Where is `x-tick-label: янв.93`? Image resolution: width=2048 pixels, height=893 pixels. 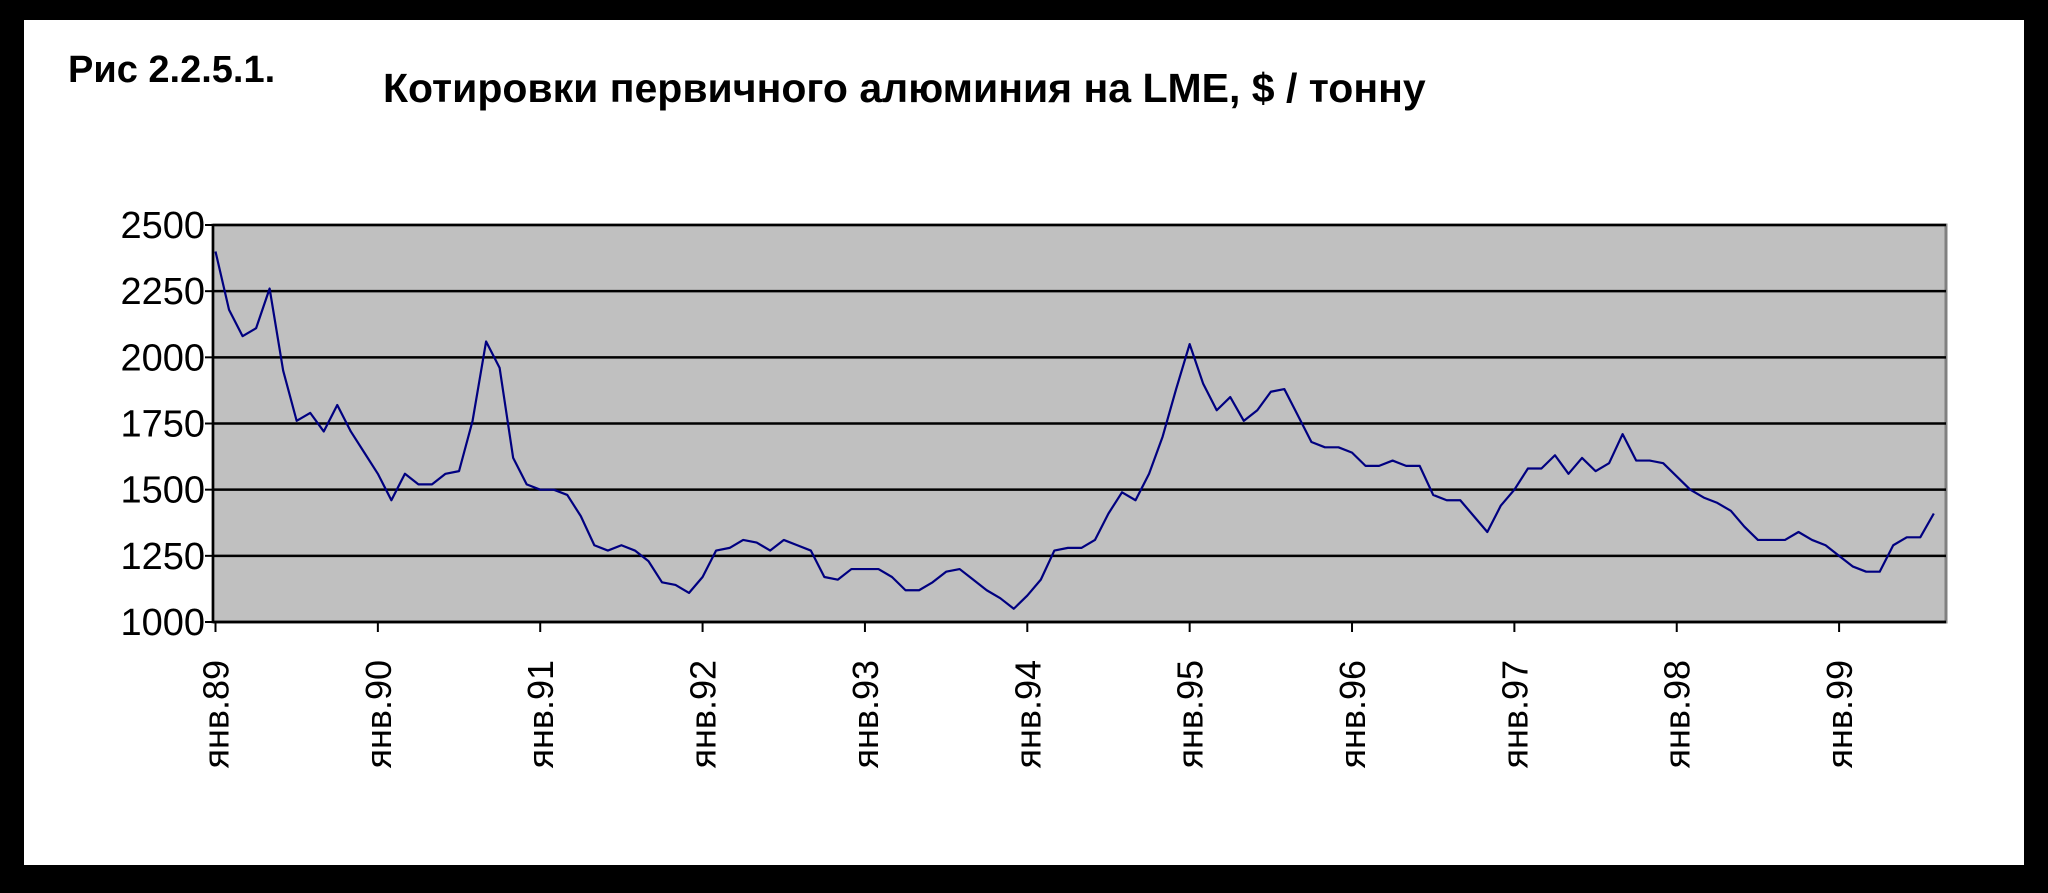 x-tick-label: янв.93 is located at coordinates (865, 714).